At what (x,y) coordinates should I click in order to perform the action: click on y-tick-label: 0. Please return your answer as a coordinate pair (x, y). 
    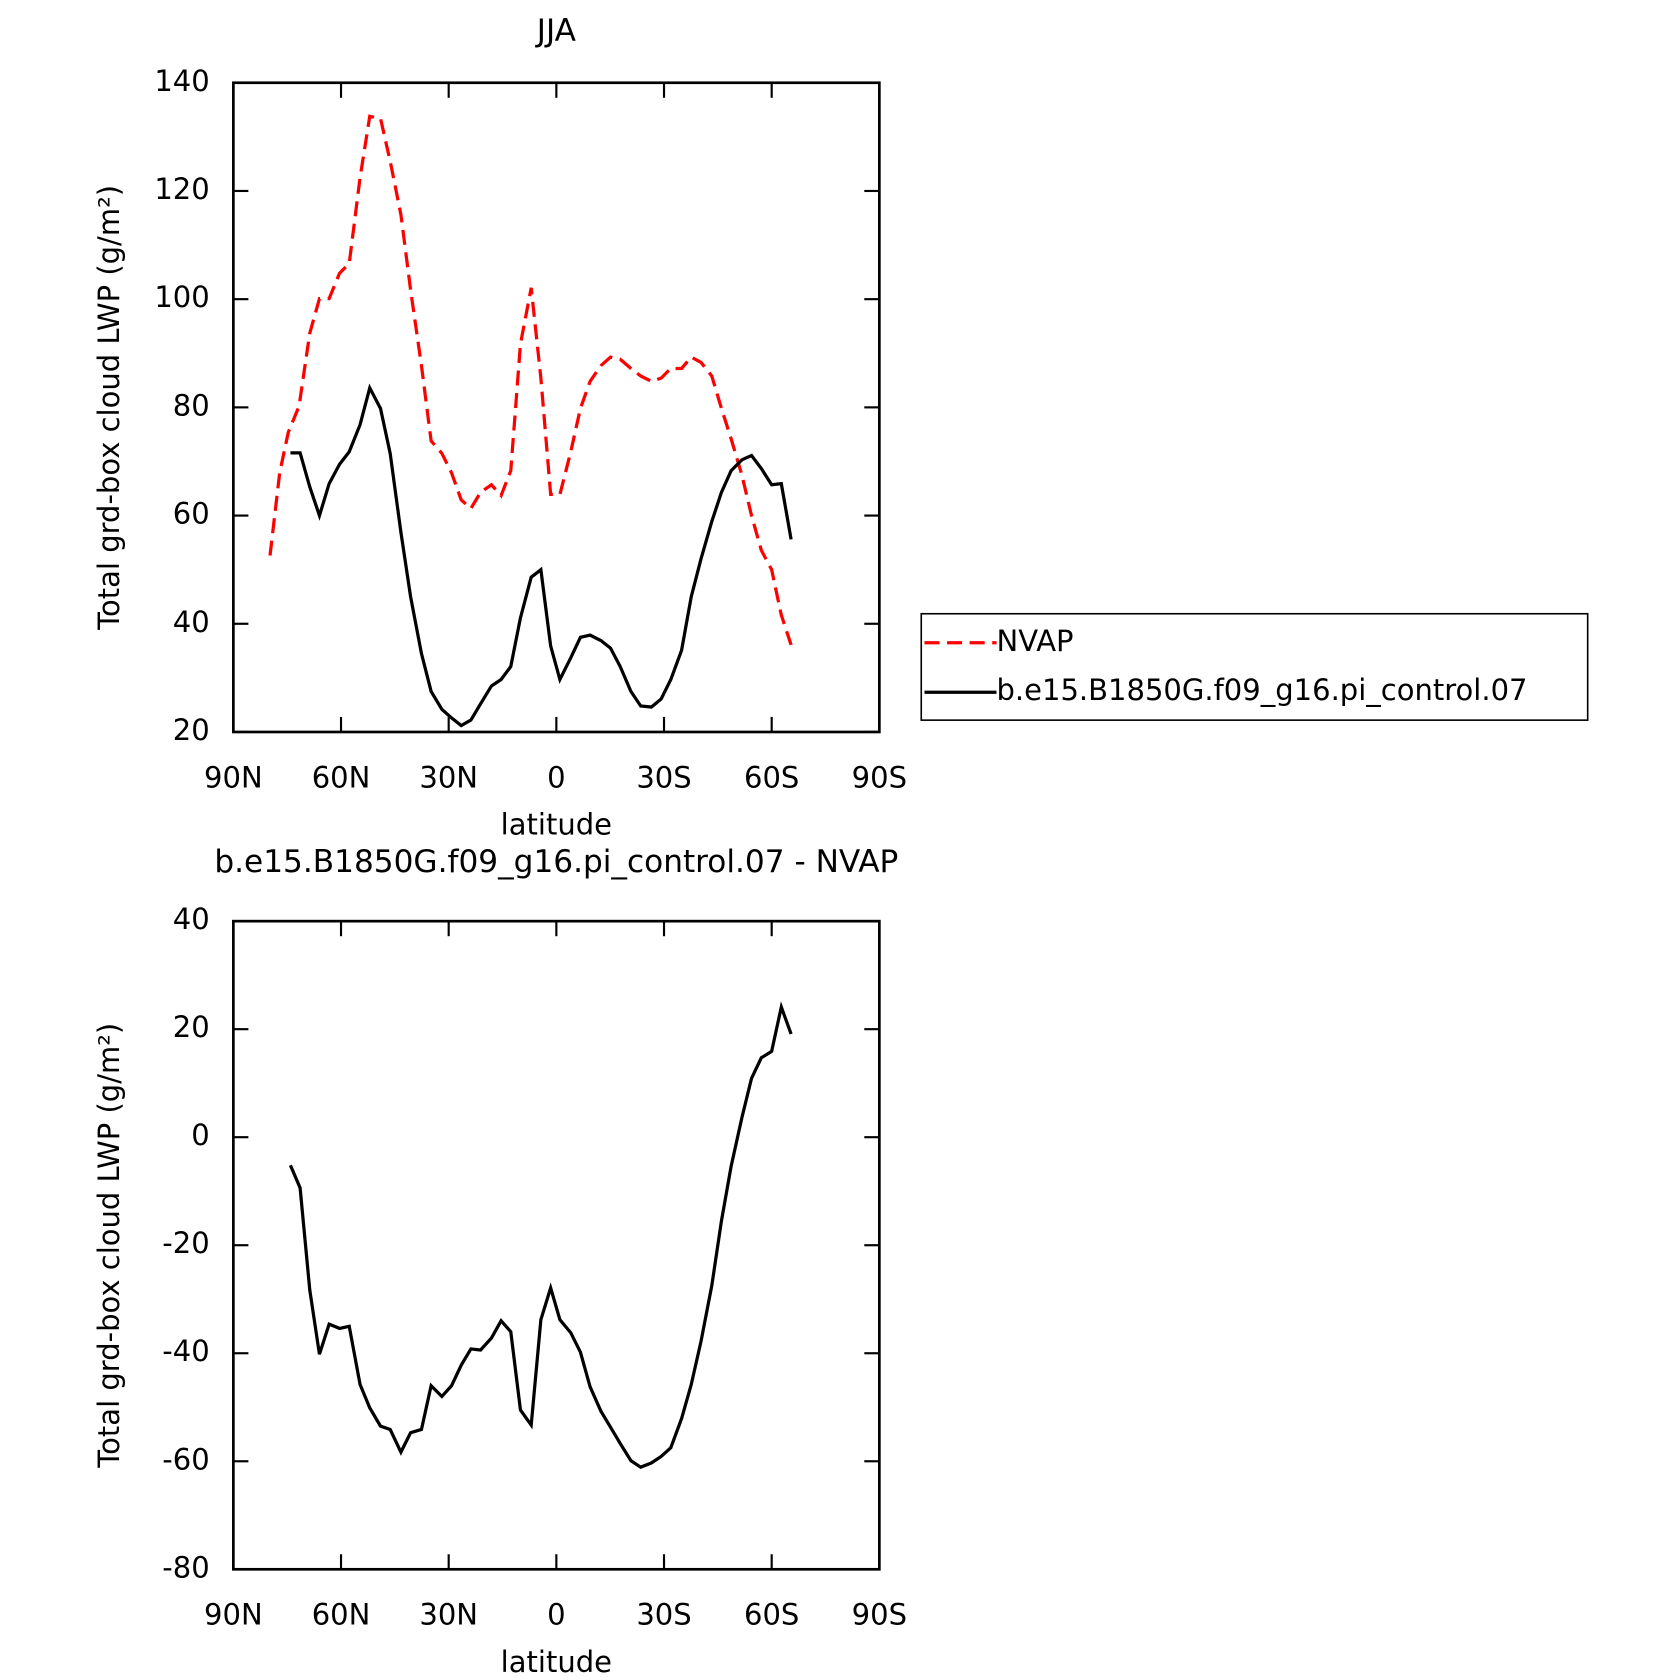
    Looking at the image, I should click on (200, 1135).